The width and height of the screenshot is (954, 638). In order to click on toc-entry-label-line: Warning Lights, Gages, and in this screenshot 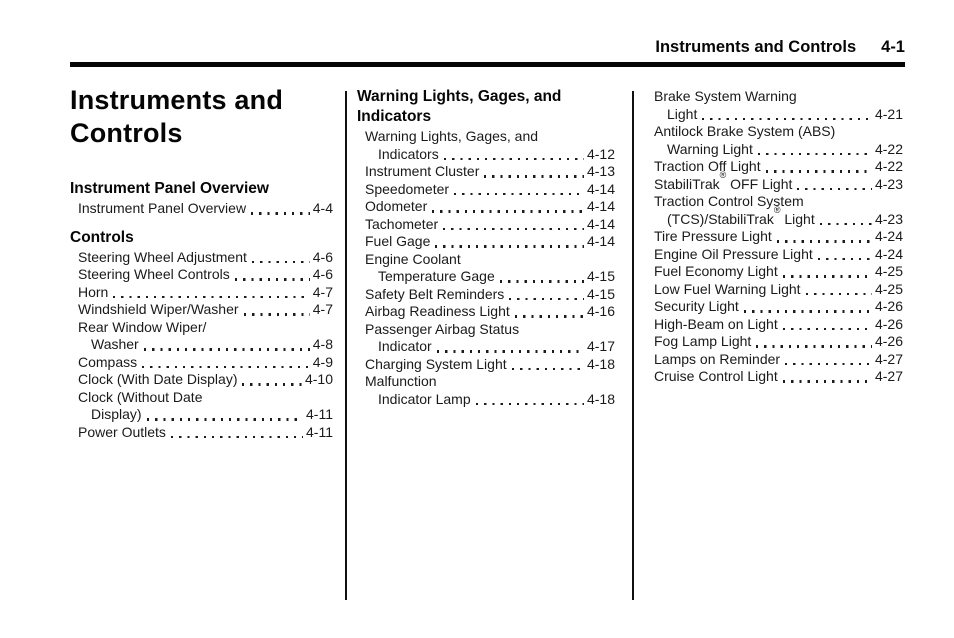, I will do `click(452, 136)`.